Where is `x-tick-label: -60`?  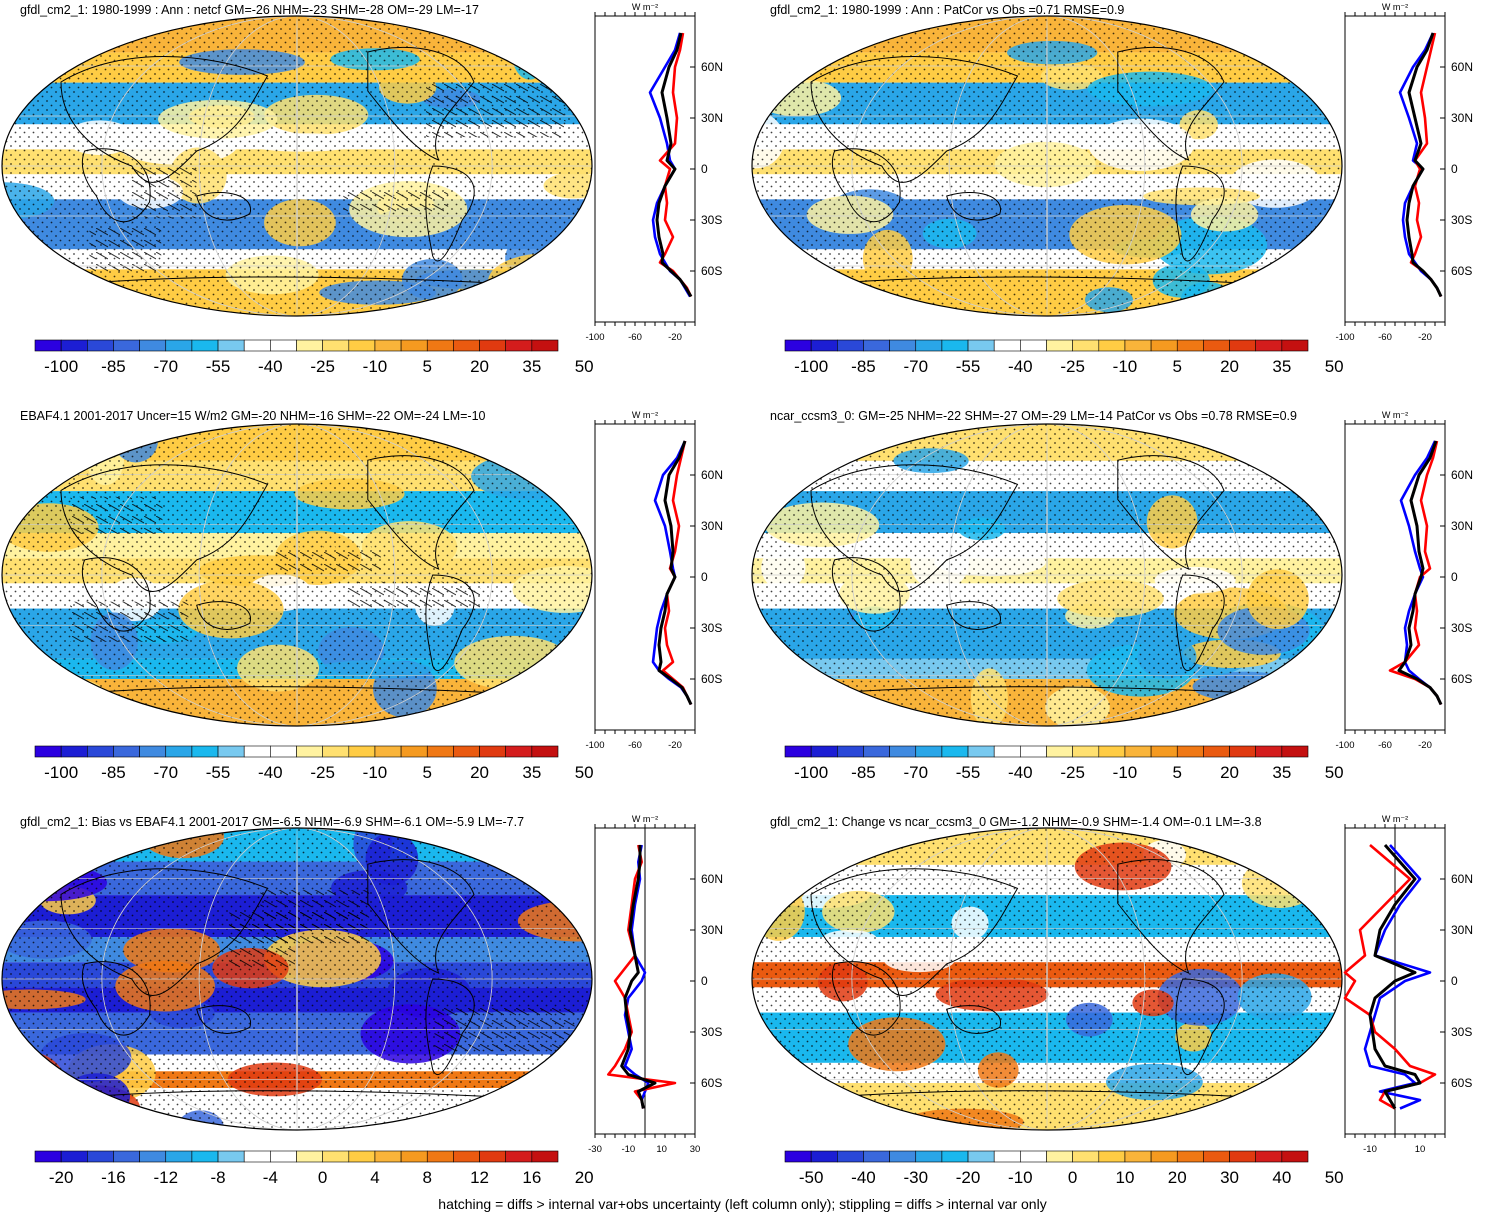
x-tick-label: -60 is located at coordinates (1385, 745).